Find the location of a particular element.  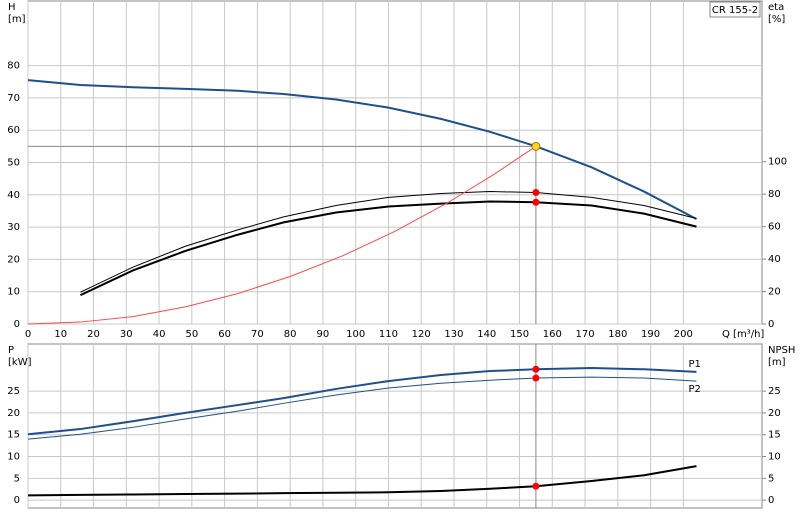

y-axis-label: H is located at coordinates (12, 7).